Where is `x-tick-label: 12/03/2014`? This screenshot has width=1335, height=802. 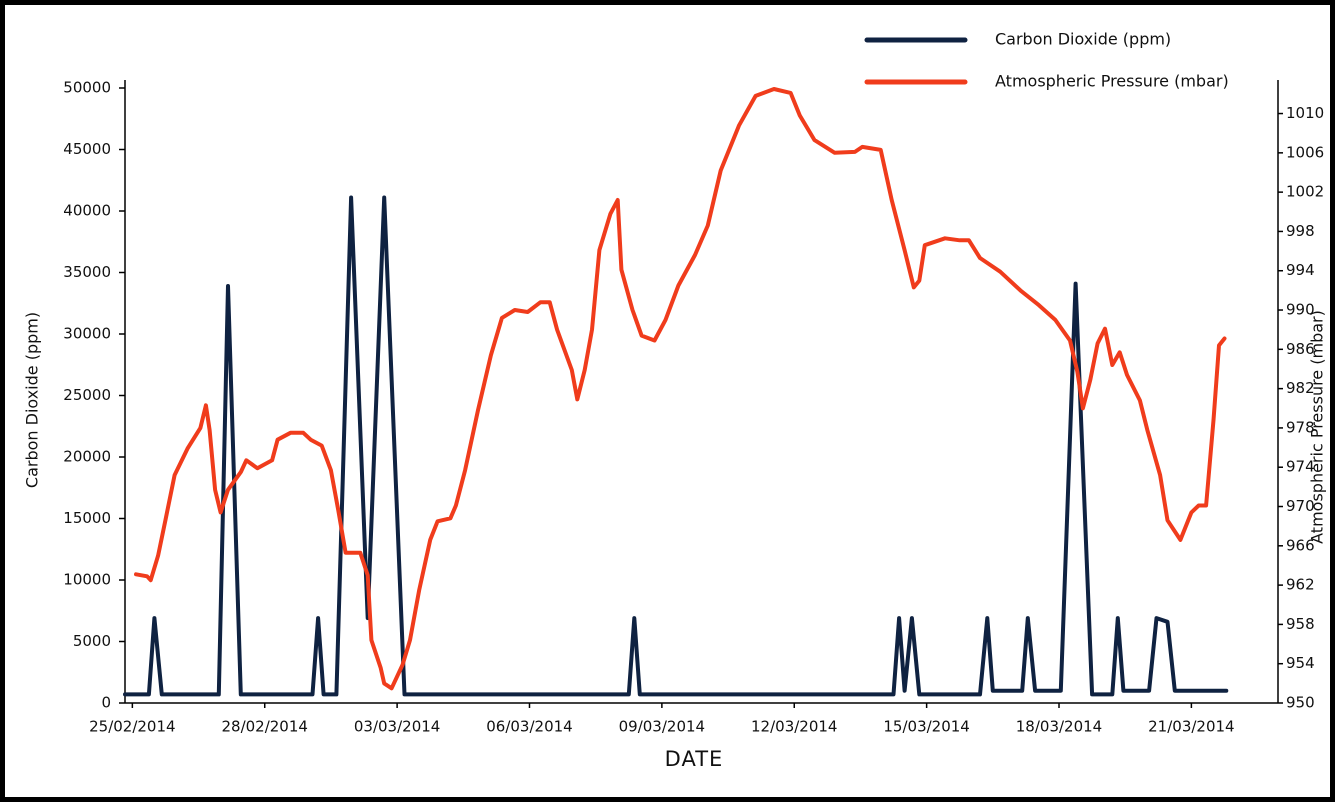 x-tick-label: 12/03/2014 is located at coordinates (794, 727).